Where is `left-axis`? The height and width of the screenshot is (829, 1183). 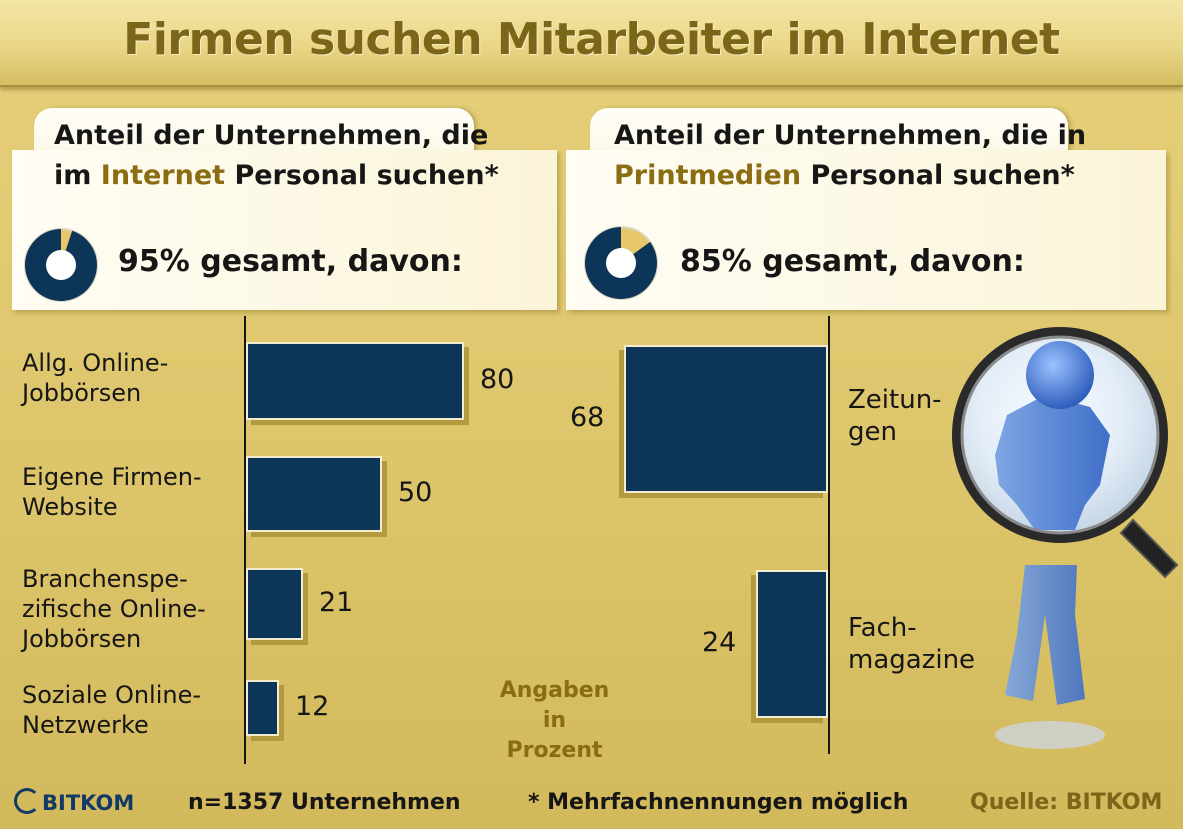
left-axis is located at coordinates (245, 540).